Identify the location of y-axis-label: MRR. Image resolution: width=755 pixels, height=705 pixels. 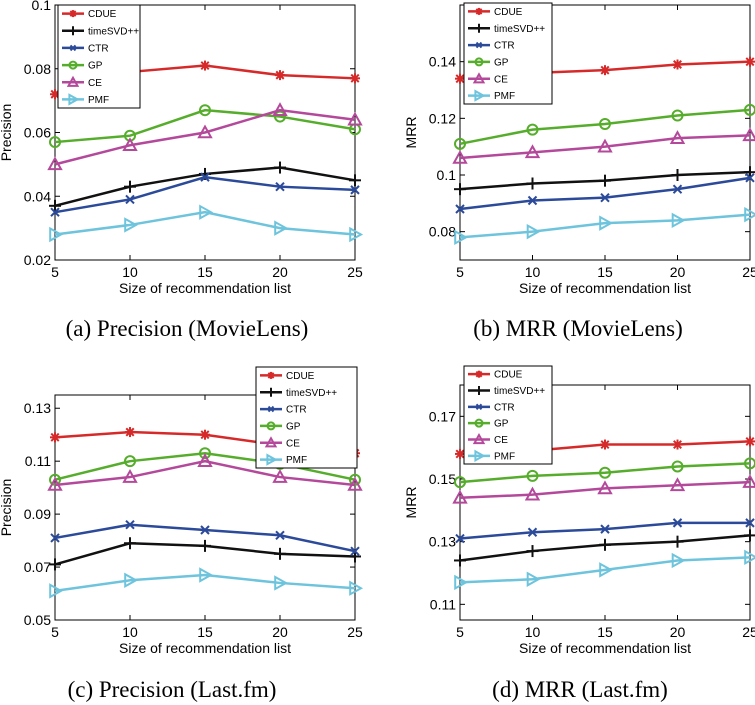
(411, 503).